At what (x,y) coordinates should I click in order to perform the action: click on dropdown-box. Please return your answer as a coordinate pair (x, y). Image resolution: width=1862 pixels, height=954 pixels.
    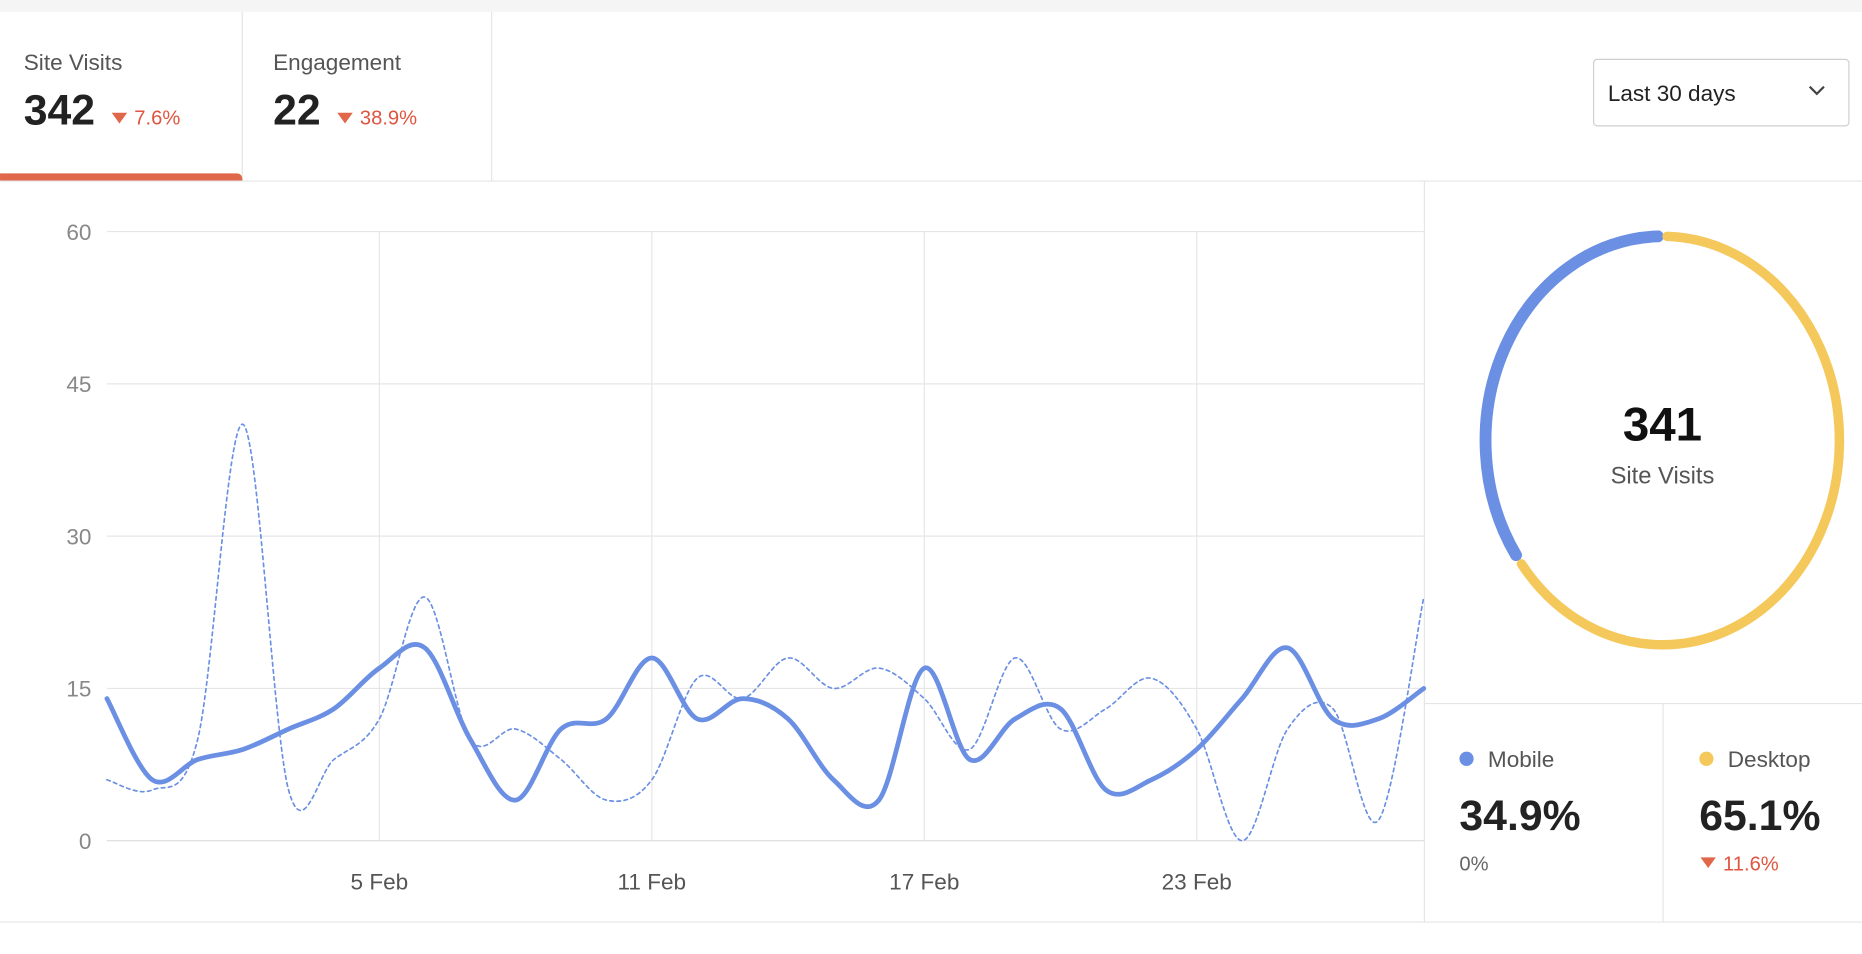
    Looking at the image, I should click on (1721, 92).